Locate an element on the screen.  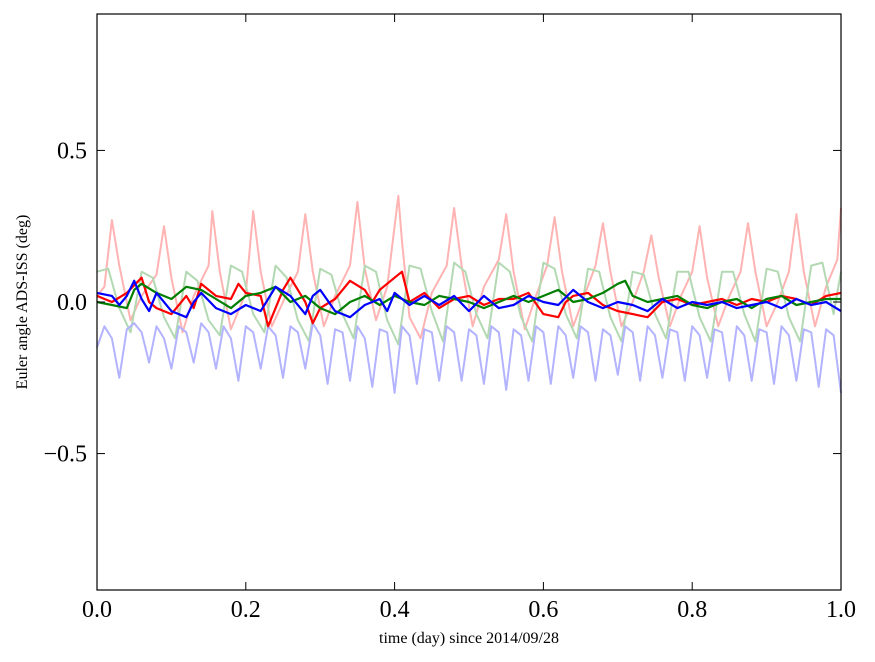
x-tick-label: 0.0 is located at coordinates (97, 610).